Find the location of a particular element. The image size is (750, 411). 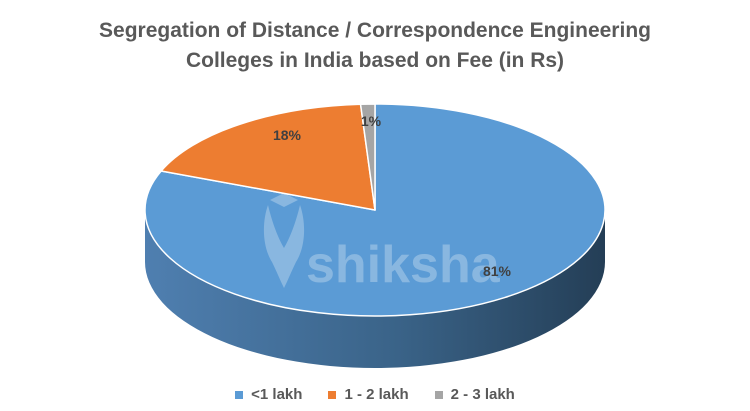

data-label-lt-1-lakh: 81% is located at coordinates (497, 271).